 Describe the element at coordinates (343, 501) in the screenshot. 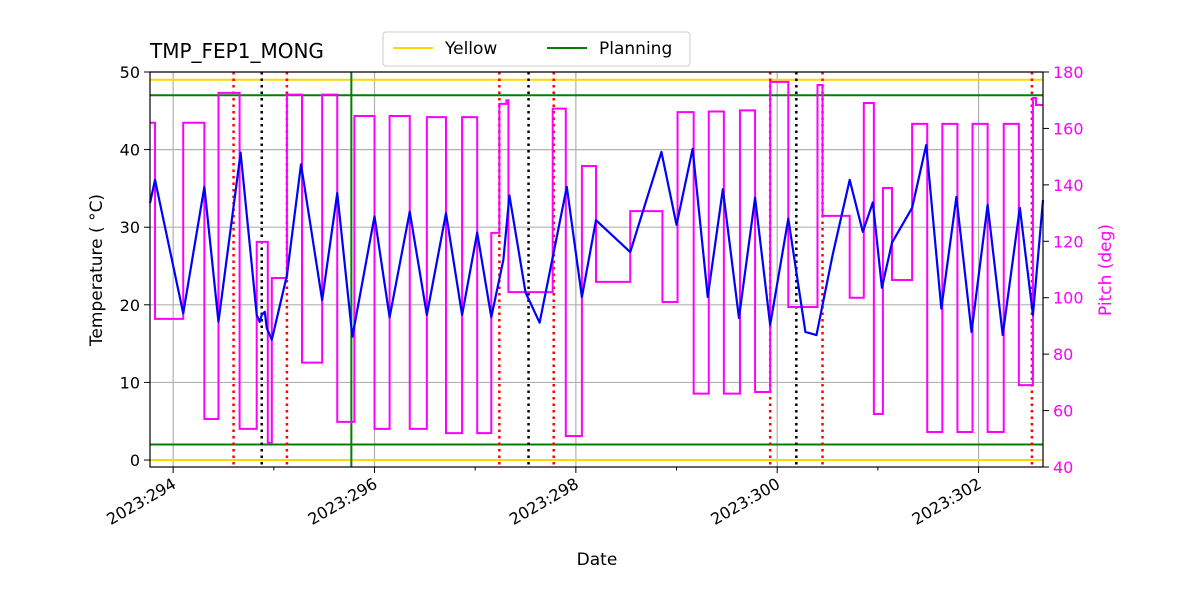

I see `x-tick-label: 2023:296` at that location.